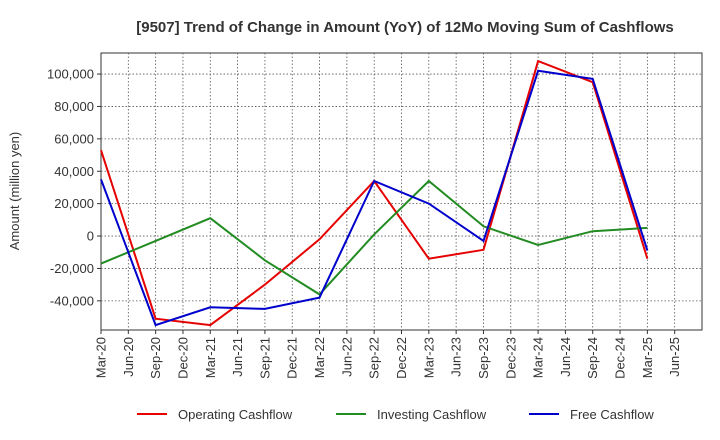 This screenshot has width=720, height=440. I want to click on x-tick-label: Jun-21, so click(237, 357).